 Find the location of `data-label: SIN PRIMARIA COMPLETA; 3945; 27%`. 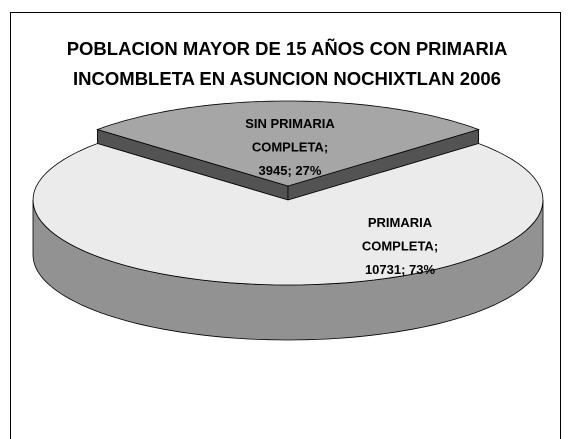

data-label: SIN PRIMARIA COMPLETA; 3945; 27% is located at coordinates (290, 147).